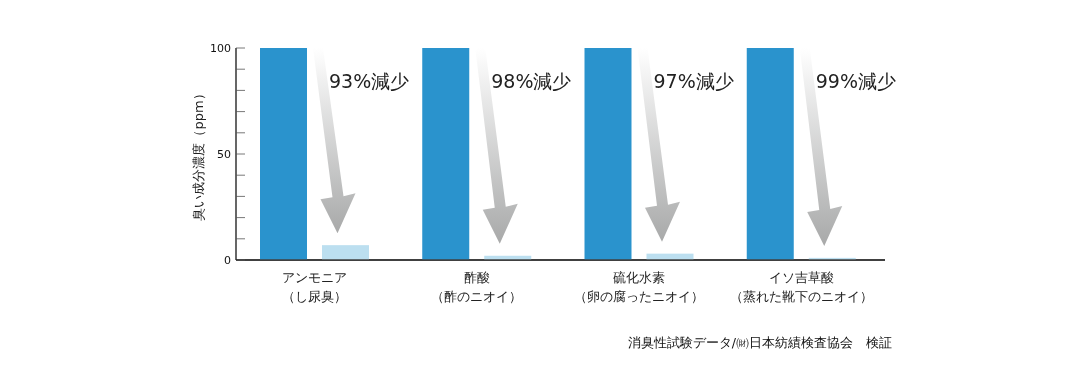 Image resolution: width=1070 pixels, height=391 pixels. Describe the element at coordinates (531, 81) in the screenshot. I see `annotation: 98%減少` at that location.